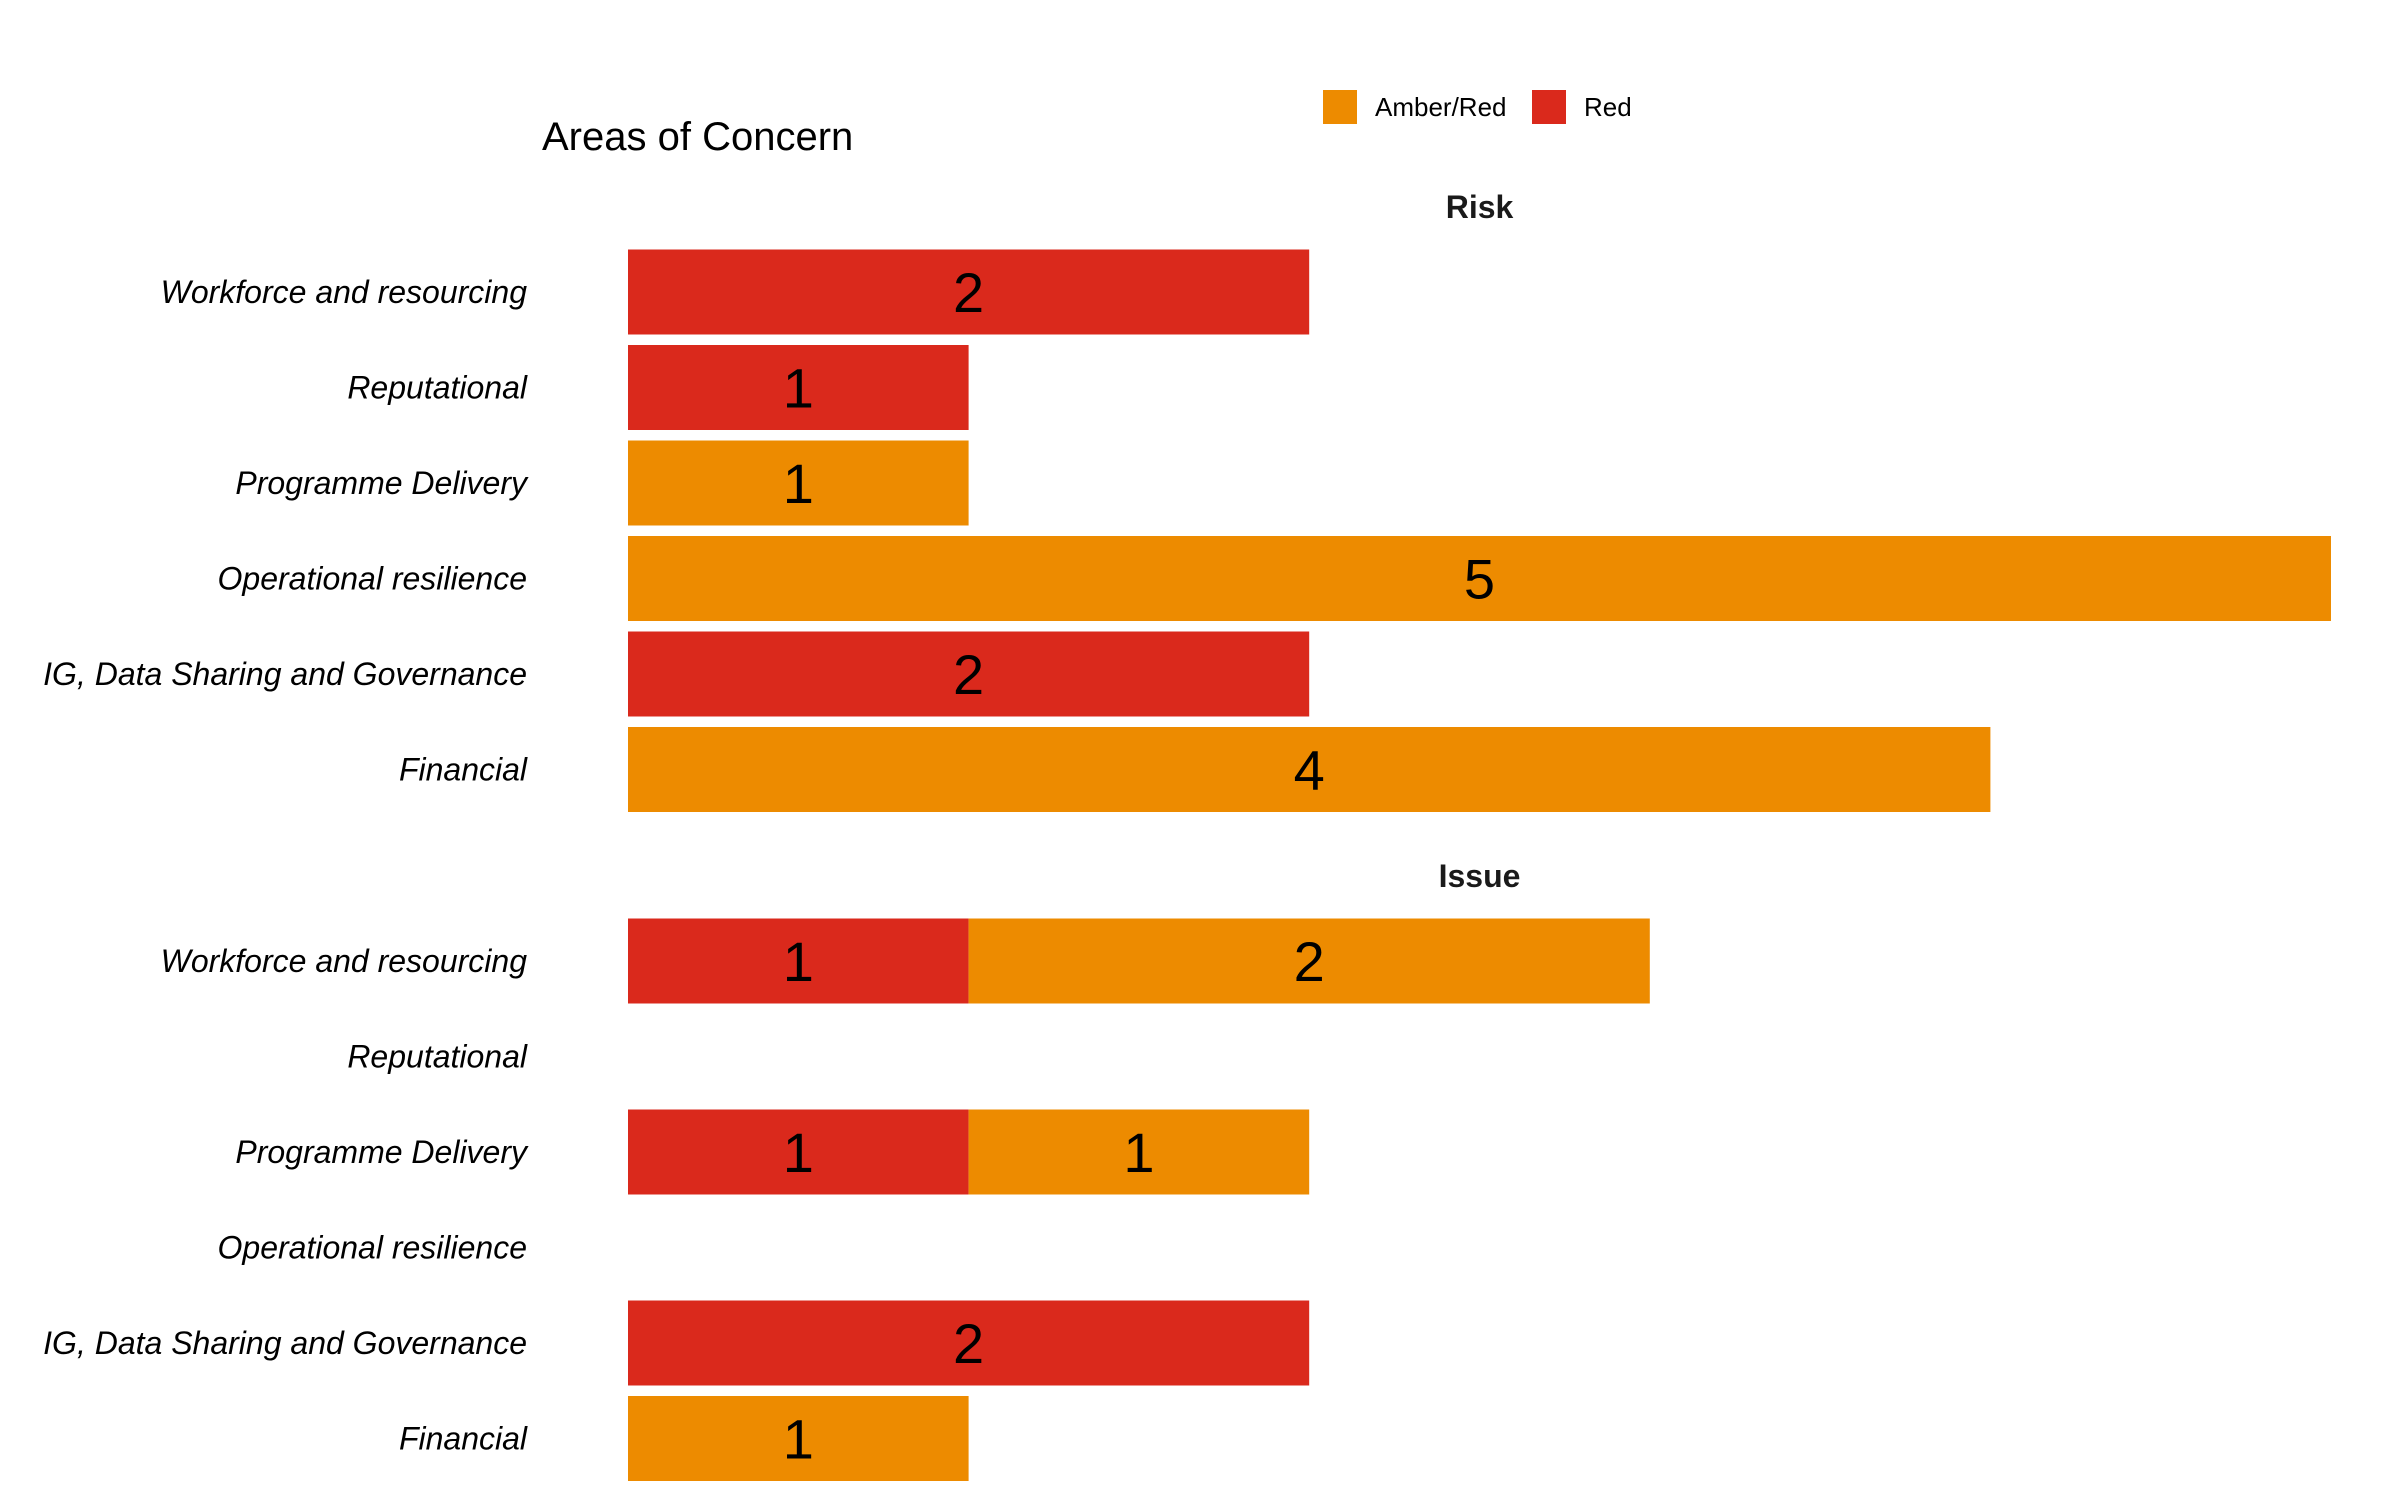  I want to click on bar-risk-reputational-red, so click(798, 387).